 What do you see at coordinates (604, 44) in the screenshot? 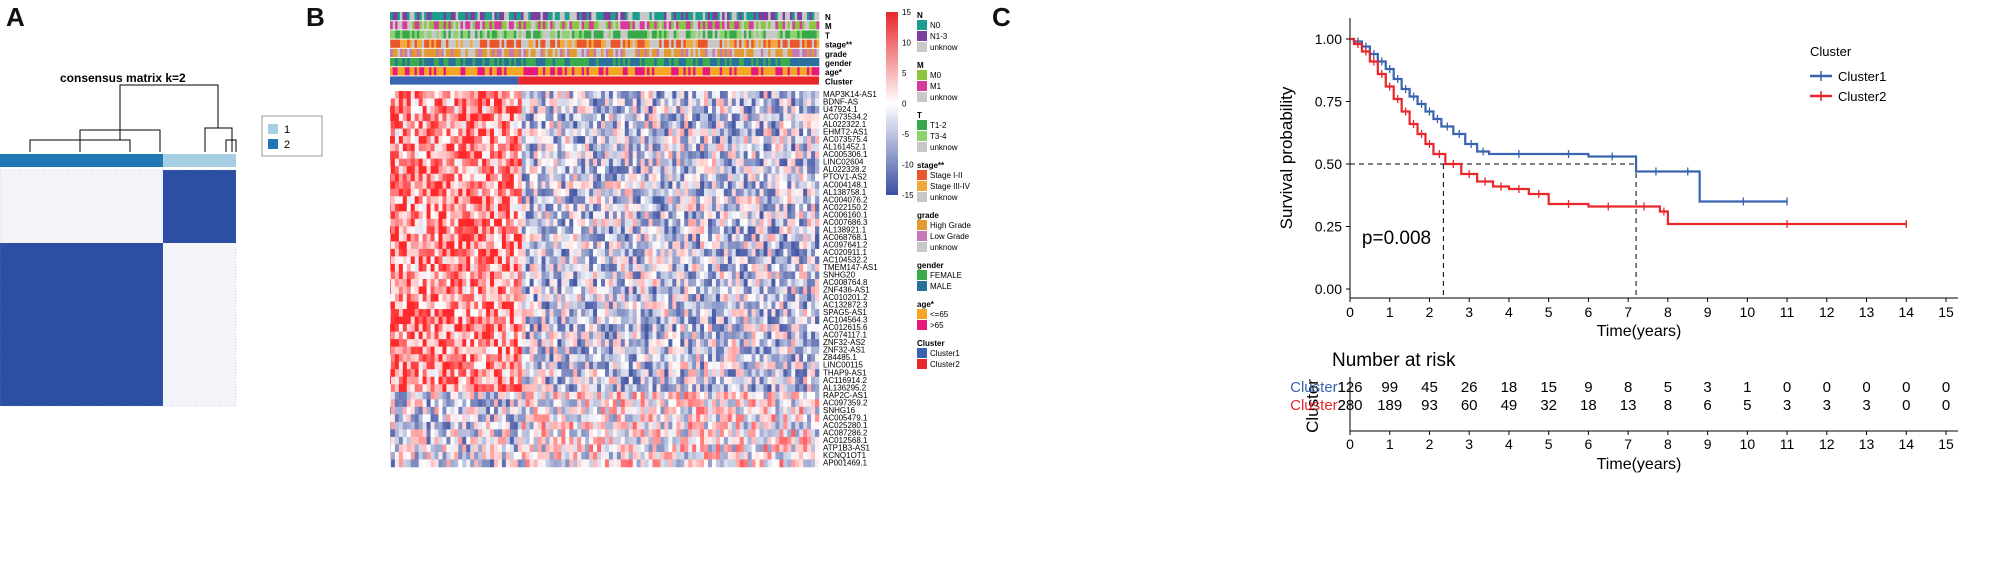
I see `annotation-track` at bounding box center [604, 44].